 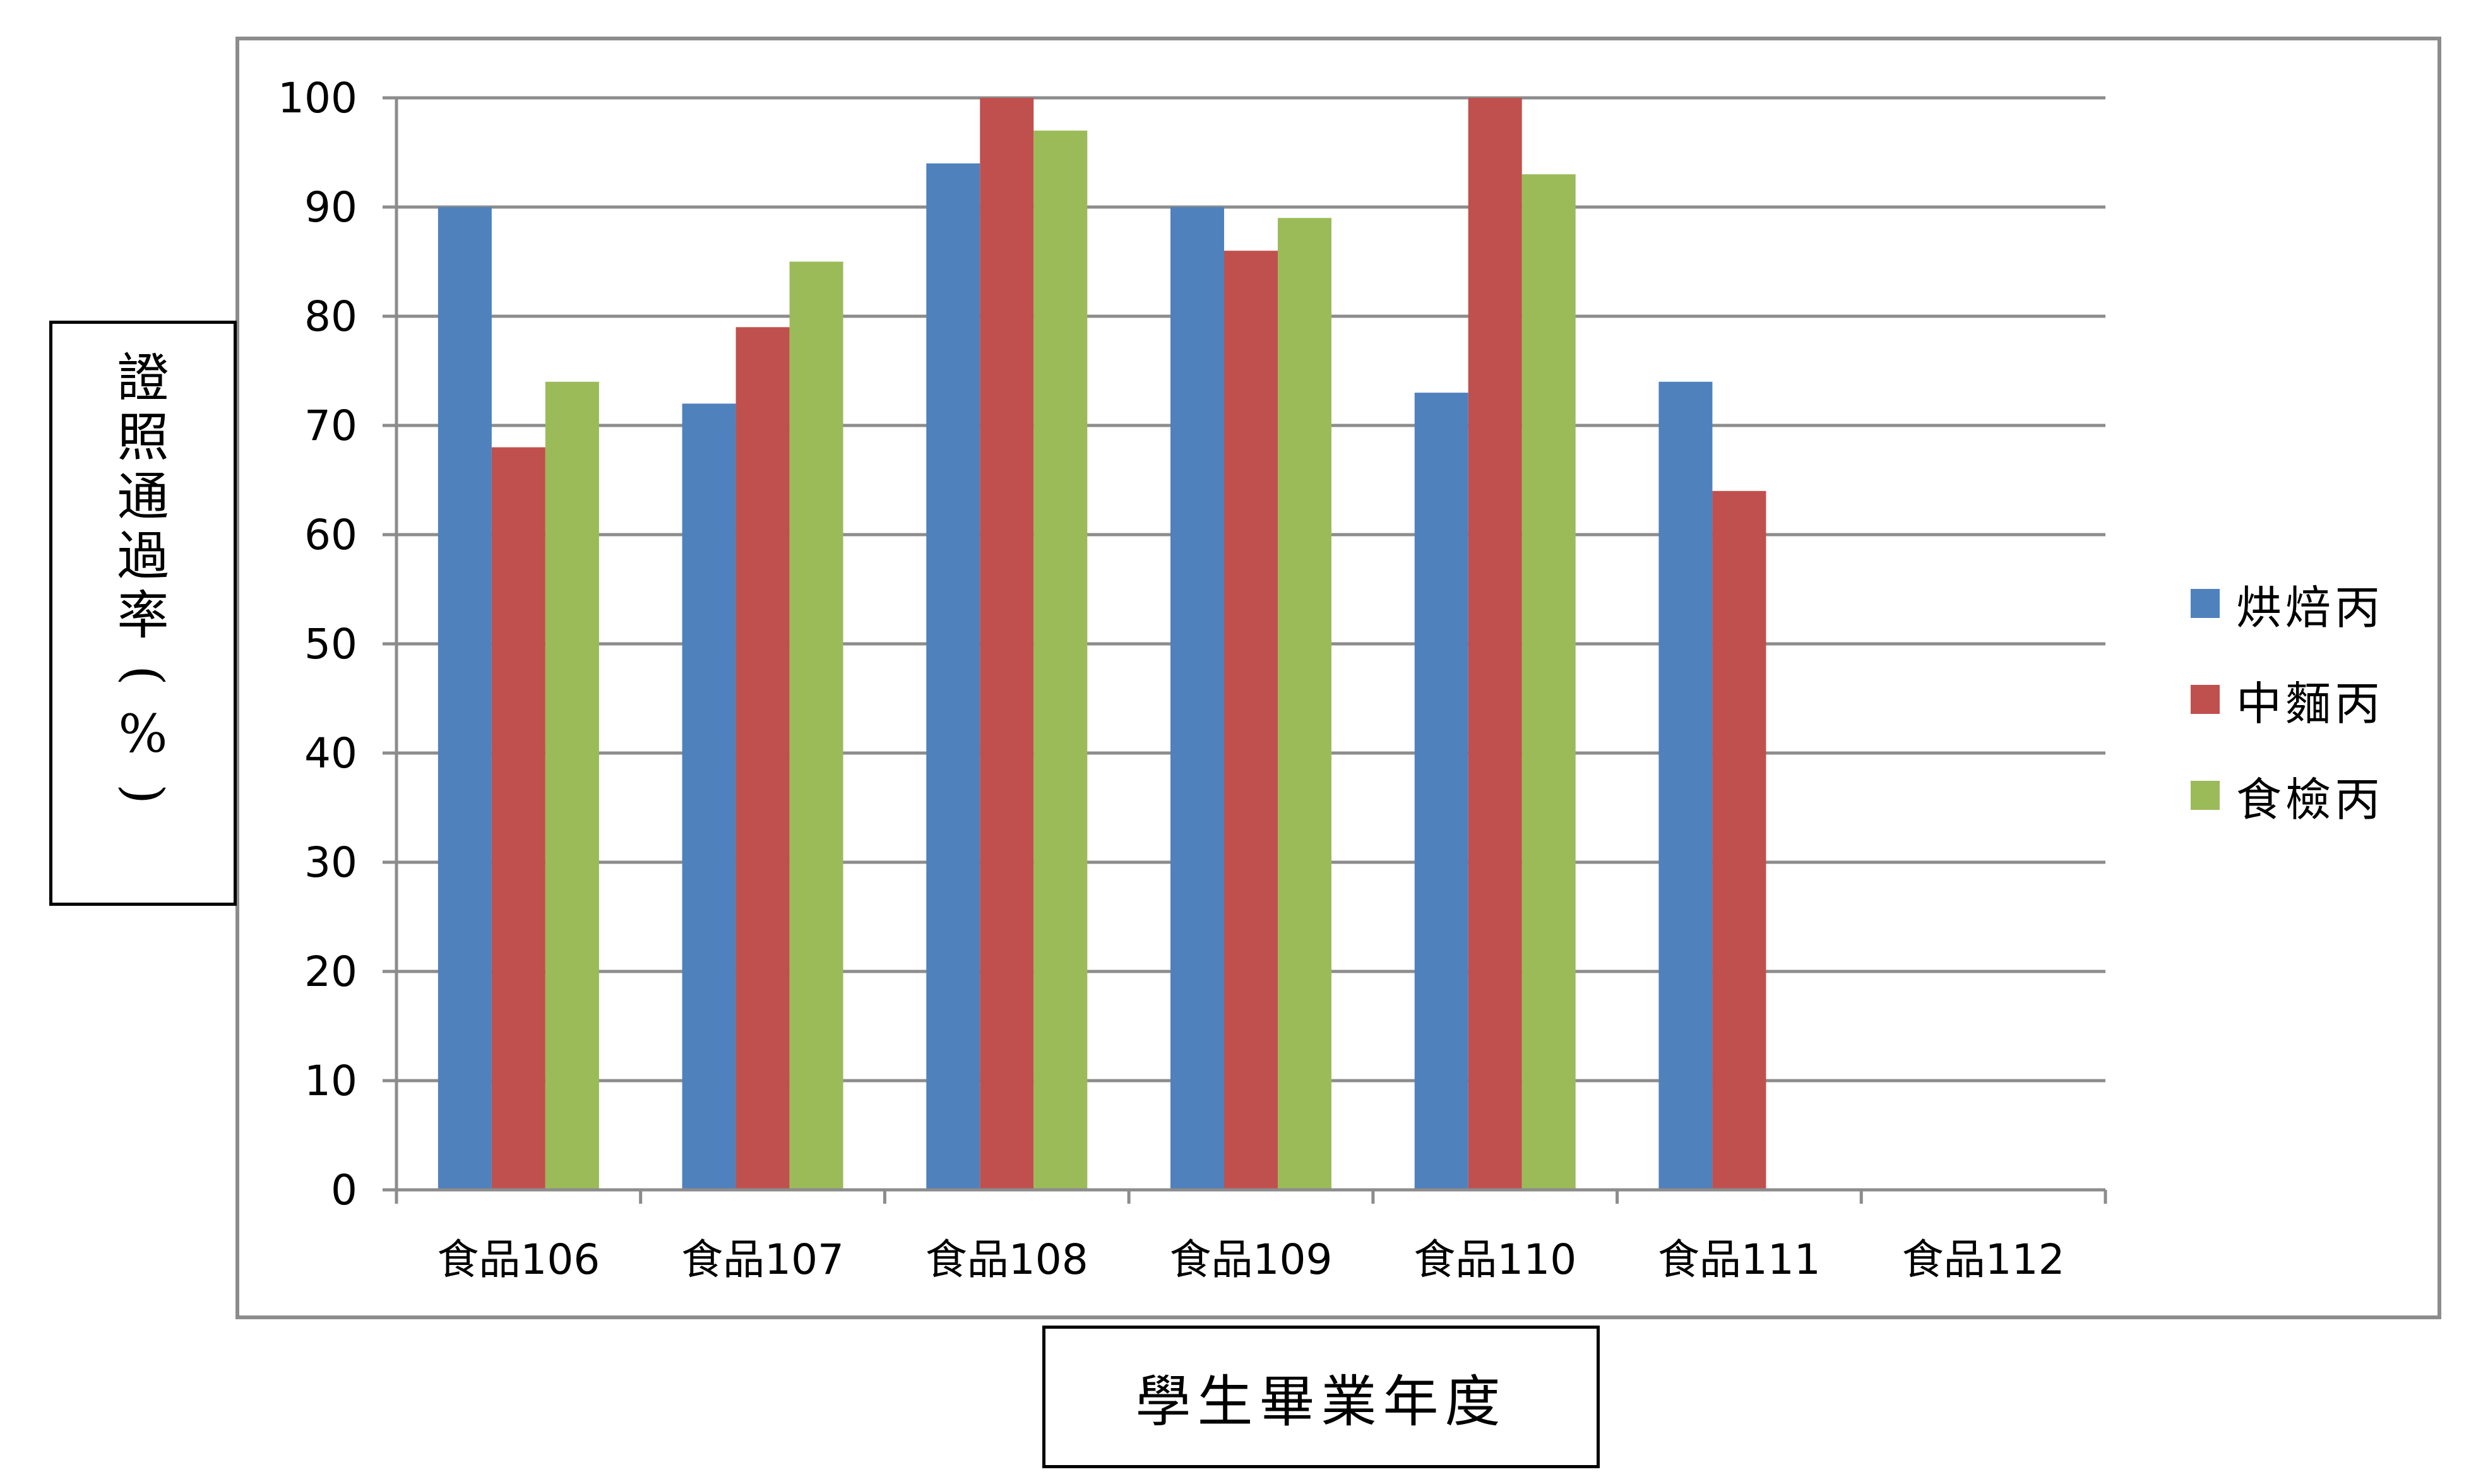 What do you see at coordinates (2310, 607) in the screenshot?
I see `legend-label: 烘焙丙` at bounding box center [2310, 607].